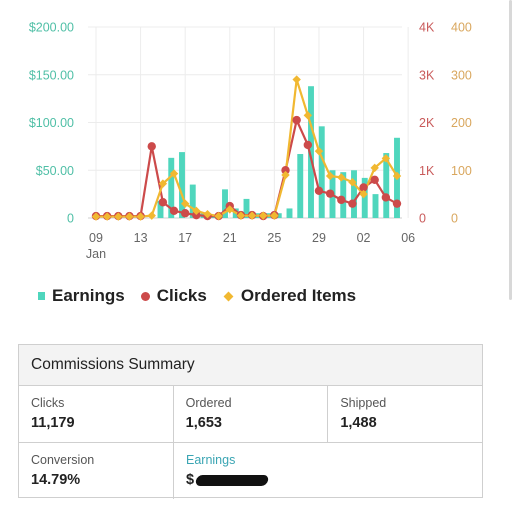 The height and width of the screenshot is (510, 514). Describe the element at coordinates (70, 219) in the screenshot. I see `y-left-tick-label: 0` at that location.